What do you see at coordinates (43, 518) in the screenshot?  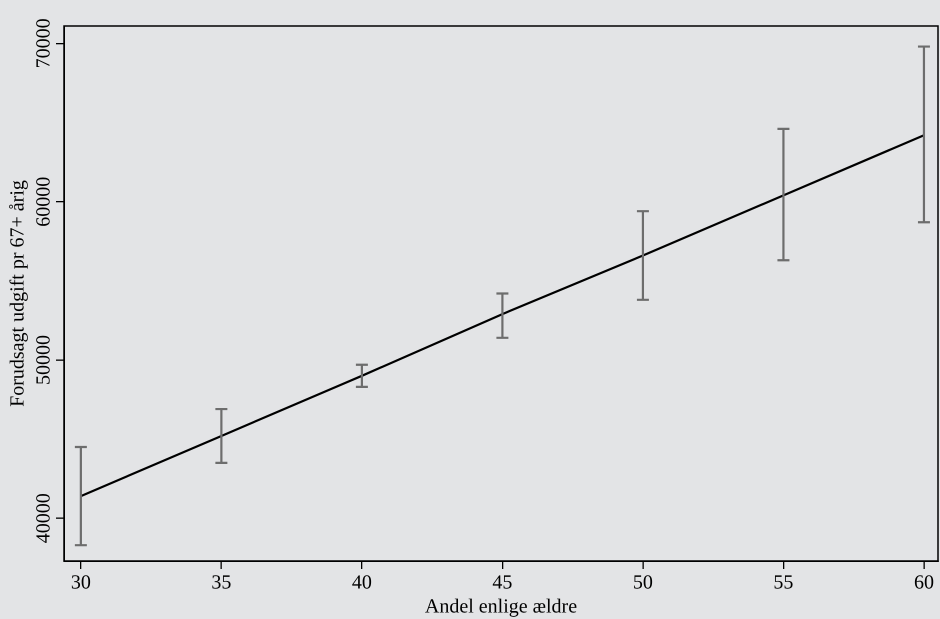 I see `y-tick-label: 40000` at bounding box center [43, 518].